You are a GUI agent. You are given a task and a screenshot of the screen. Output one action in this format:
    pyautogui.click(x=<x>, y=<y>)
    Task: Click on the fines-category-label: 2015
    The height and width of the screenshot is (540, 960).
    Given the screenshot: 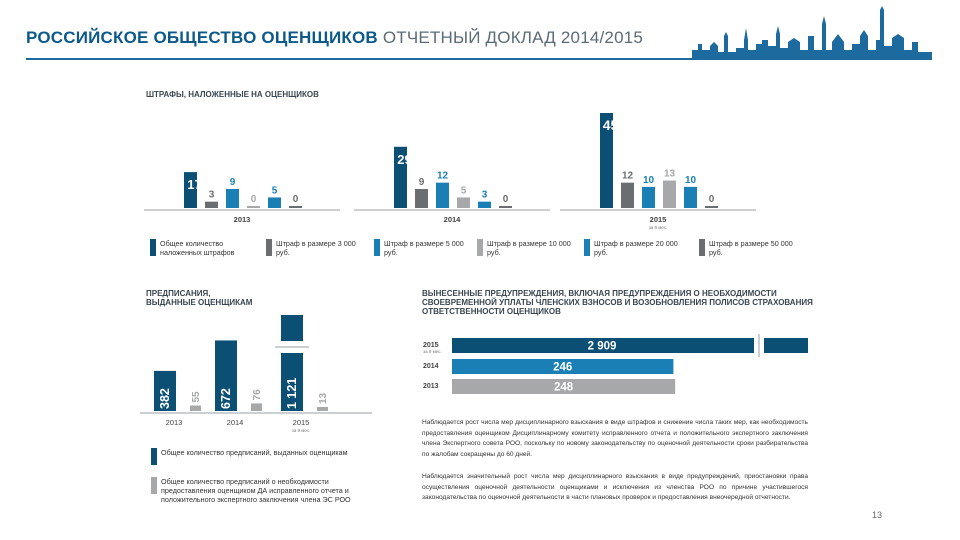 What is the action you would take?
    pyautogui.click(x=658, y=219)
    